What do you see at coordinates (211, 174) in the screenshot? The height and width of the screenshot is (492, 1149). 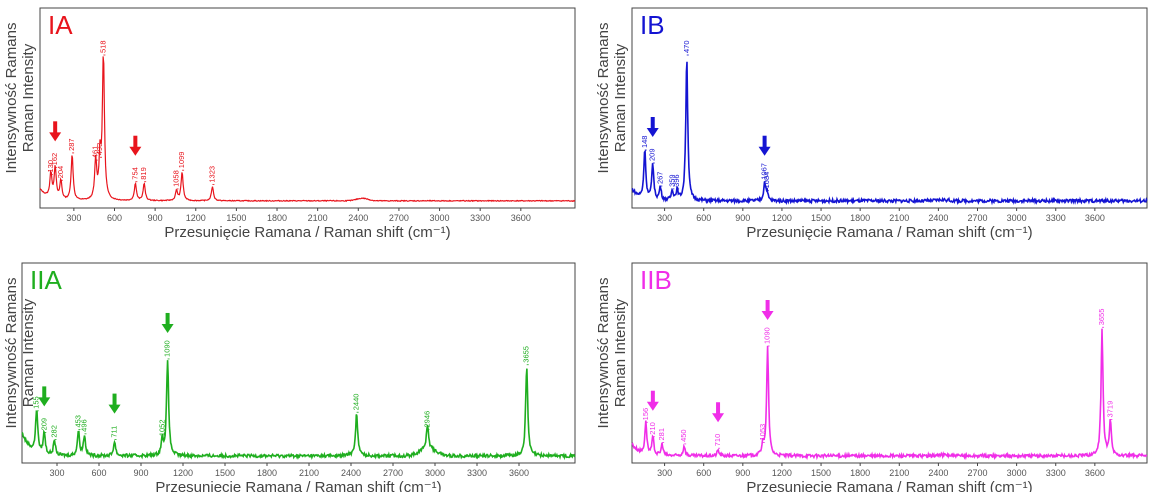 I see `peak-label: 1323` at bounding box center [211, 174].